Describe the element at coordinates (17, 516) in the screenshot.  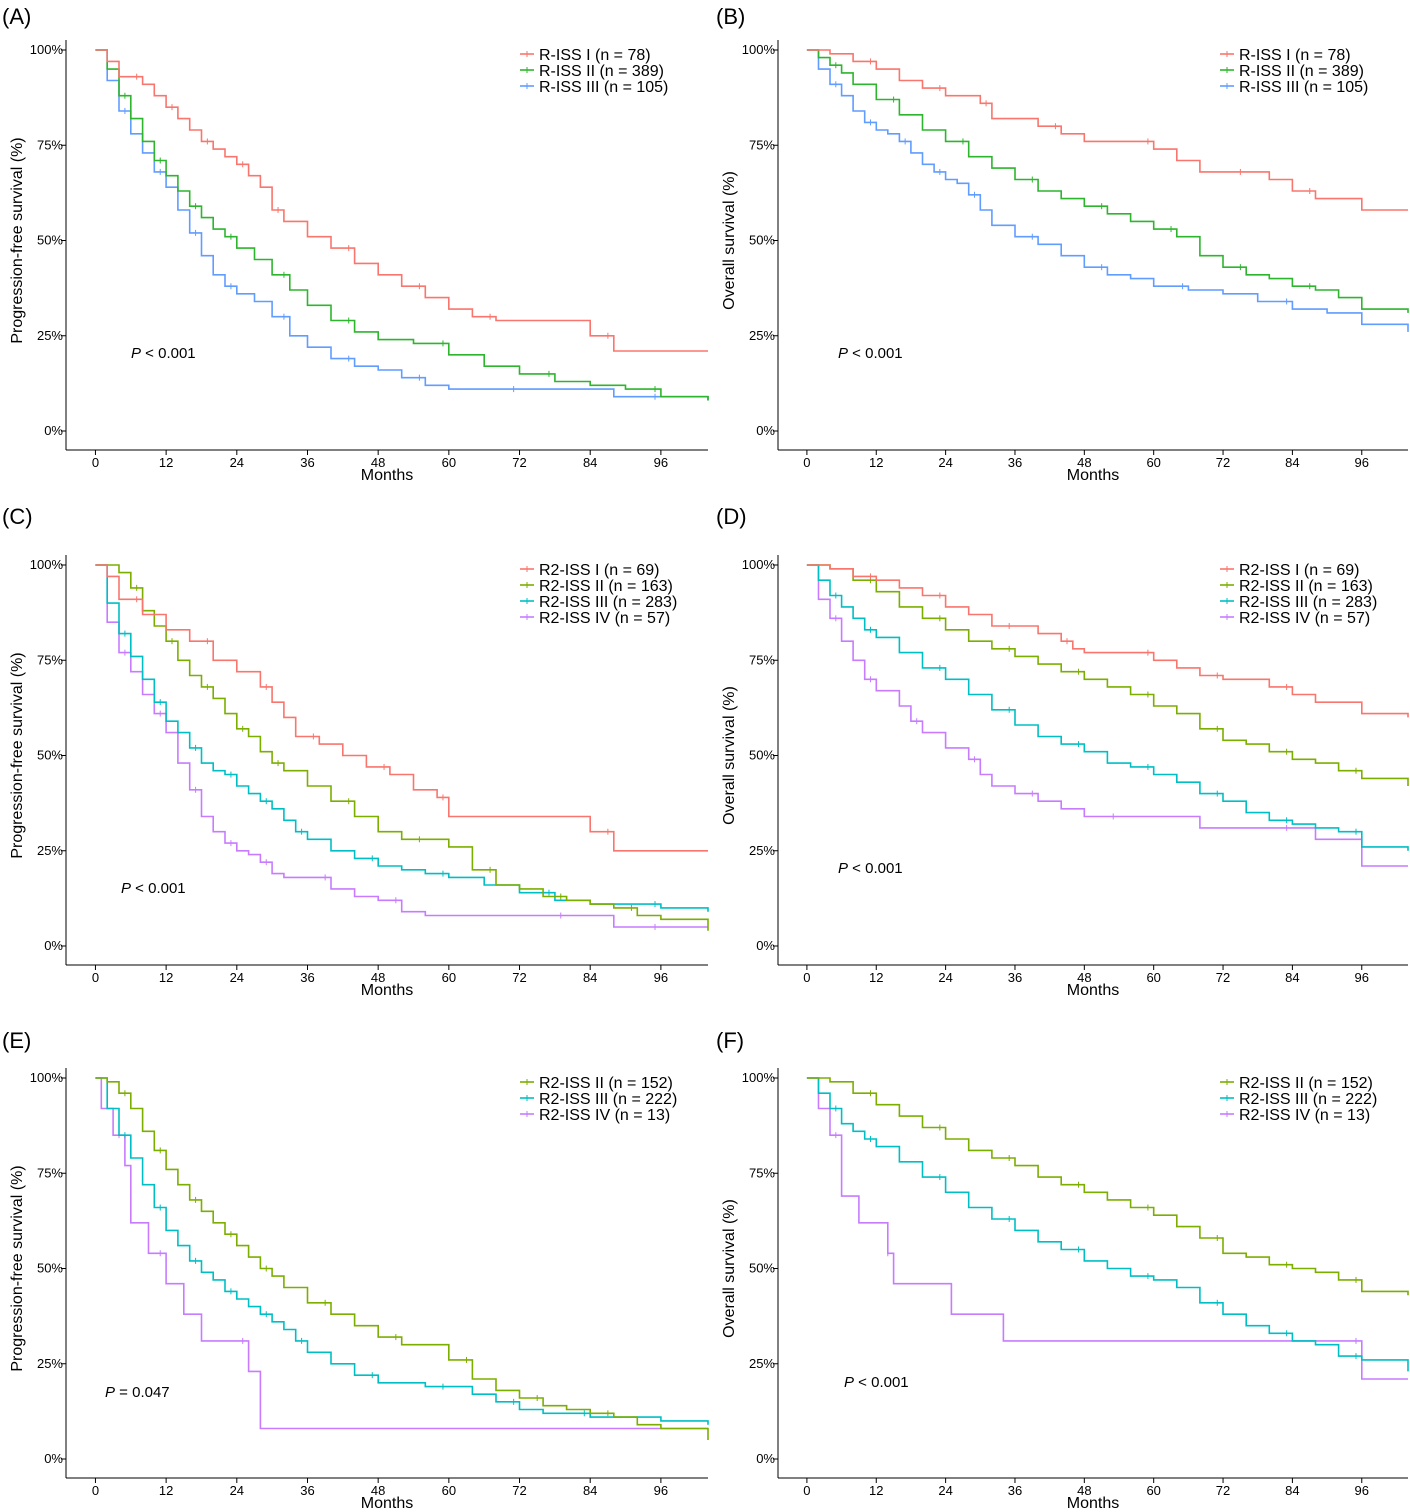
I see `panel-label: (C)` at that location.